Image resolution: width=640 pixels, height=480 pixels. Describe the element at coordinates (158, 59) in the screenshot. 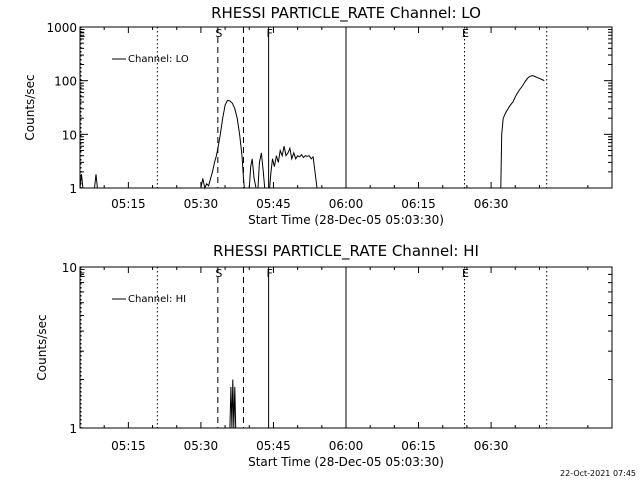

I see `legend-label: Channel: LO` at that location.